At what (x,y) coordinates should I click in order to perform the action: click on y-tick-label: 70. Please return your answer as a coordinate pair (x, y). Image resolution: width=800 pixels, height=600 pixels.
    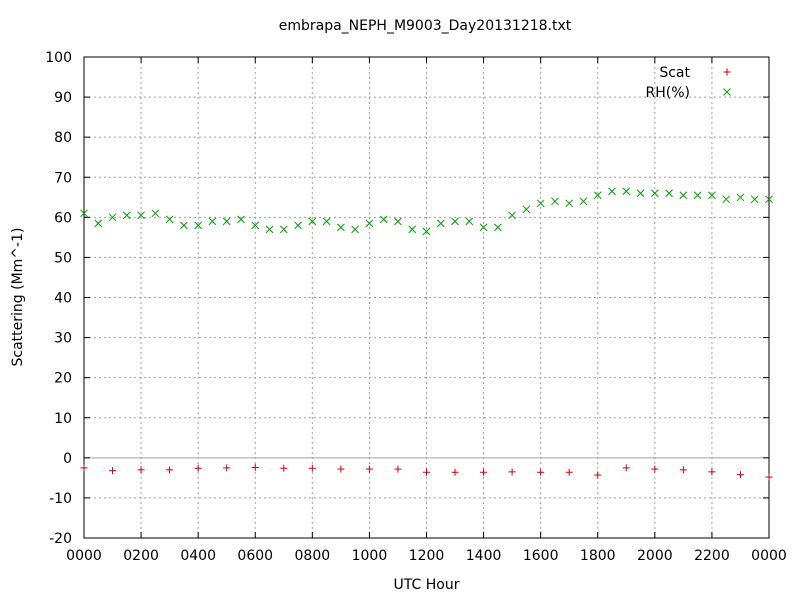
    Looking at the image, I should click on (63, 178).